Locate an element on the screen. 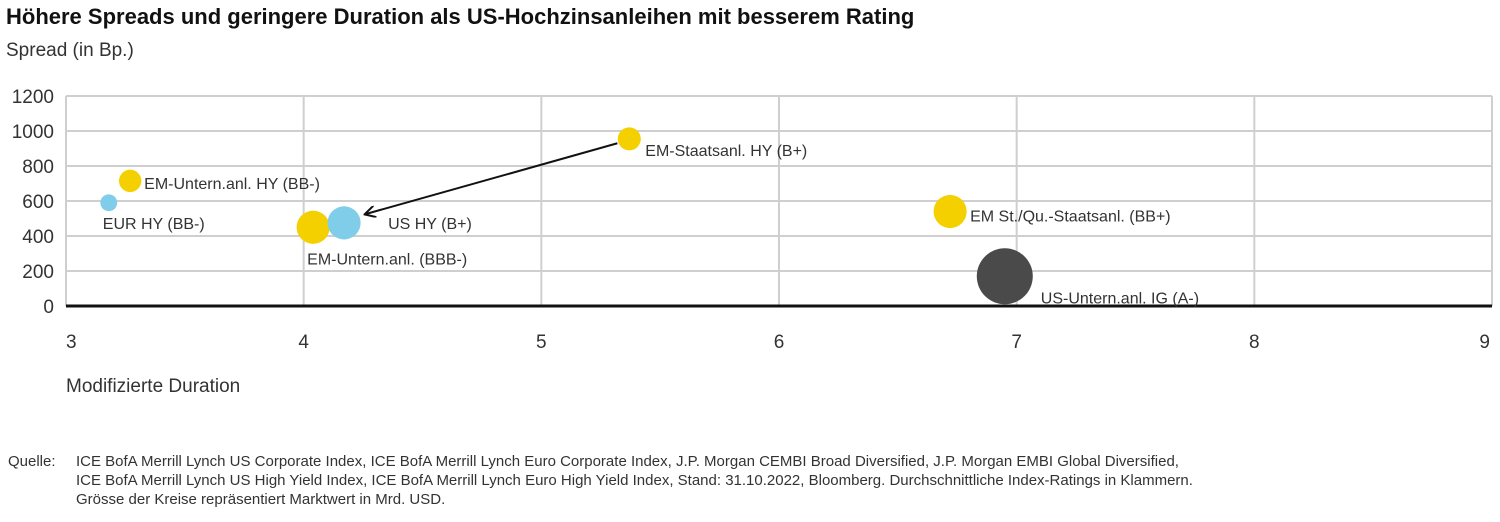  x-axis-label: Modifizierte Duration is located at coordinates (153, 386).